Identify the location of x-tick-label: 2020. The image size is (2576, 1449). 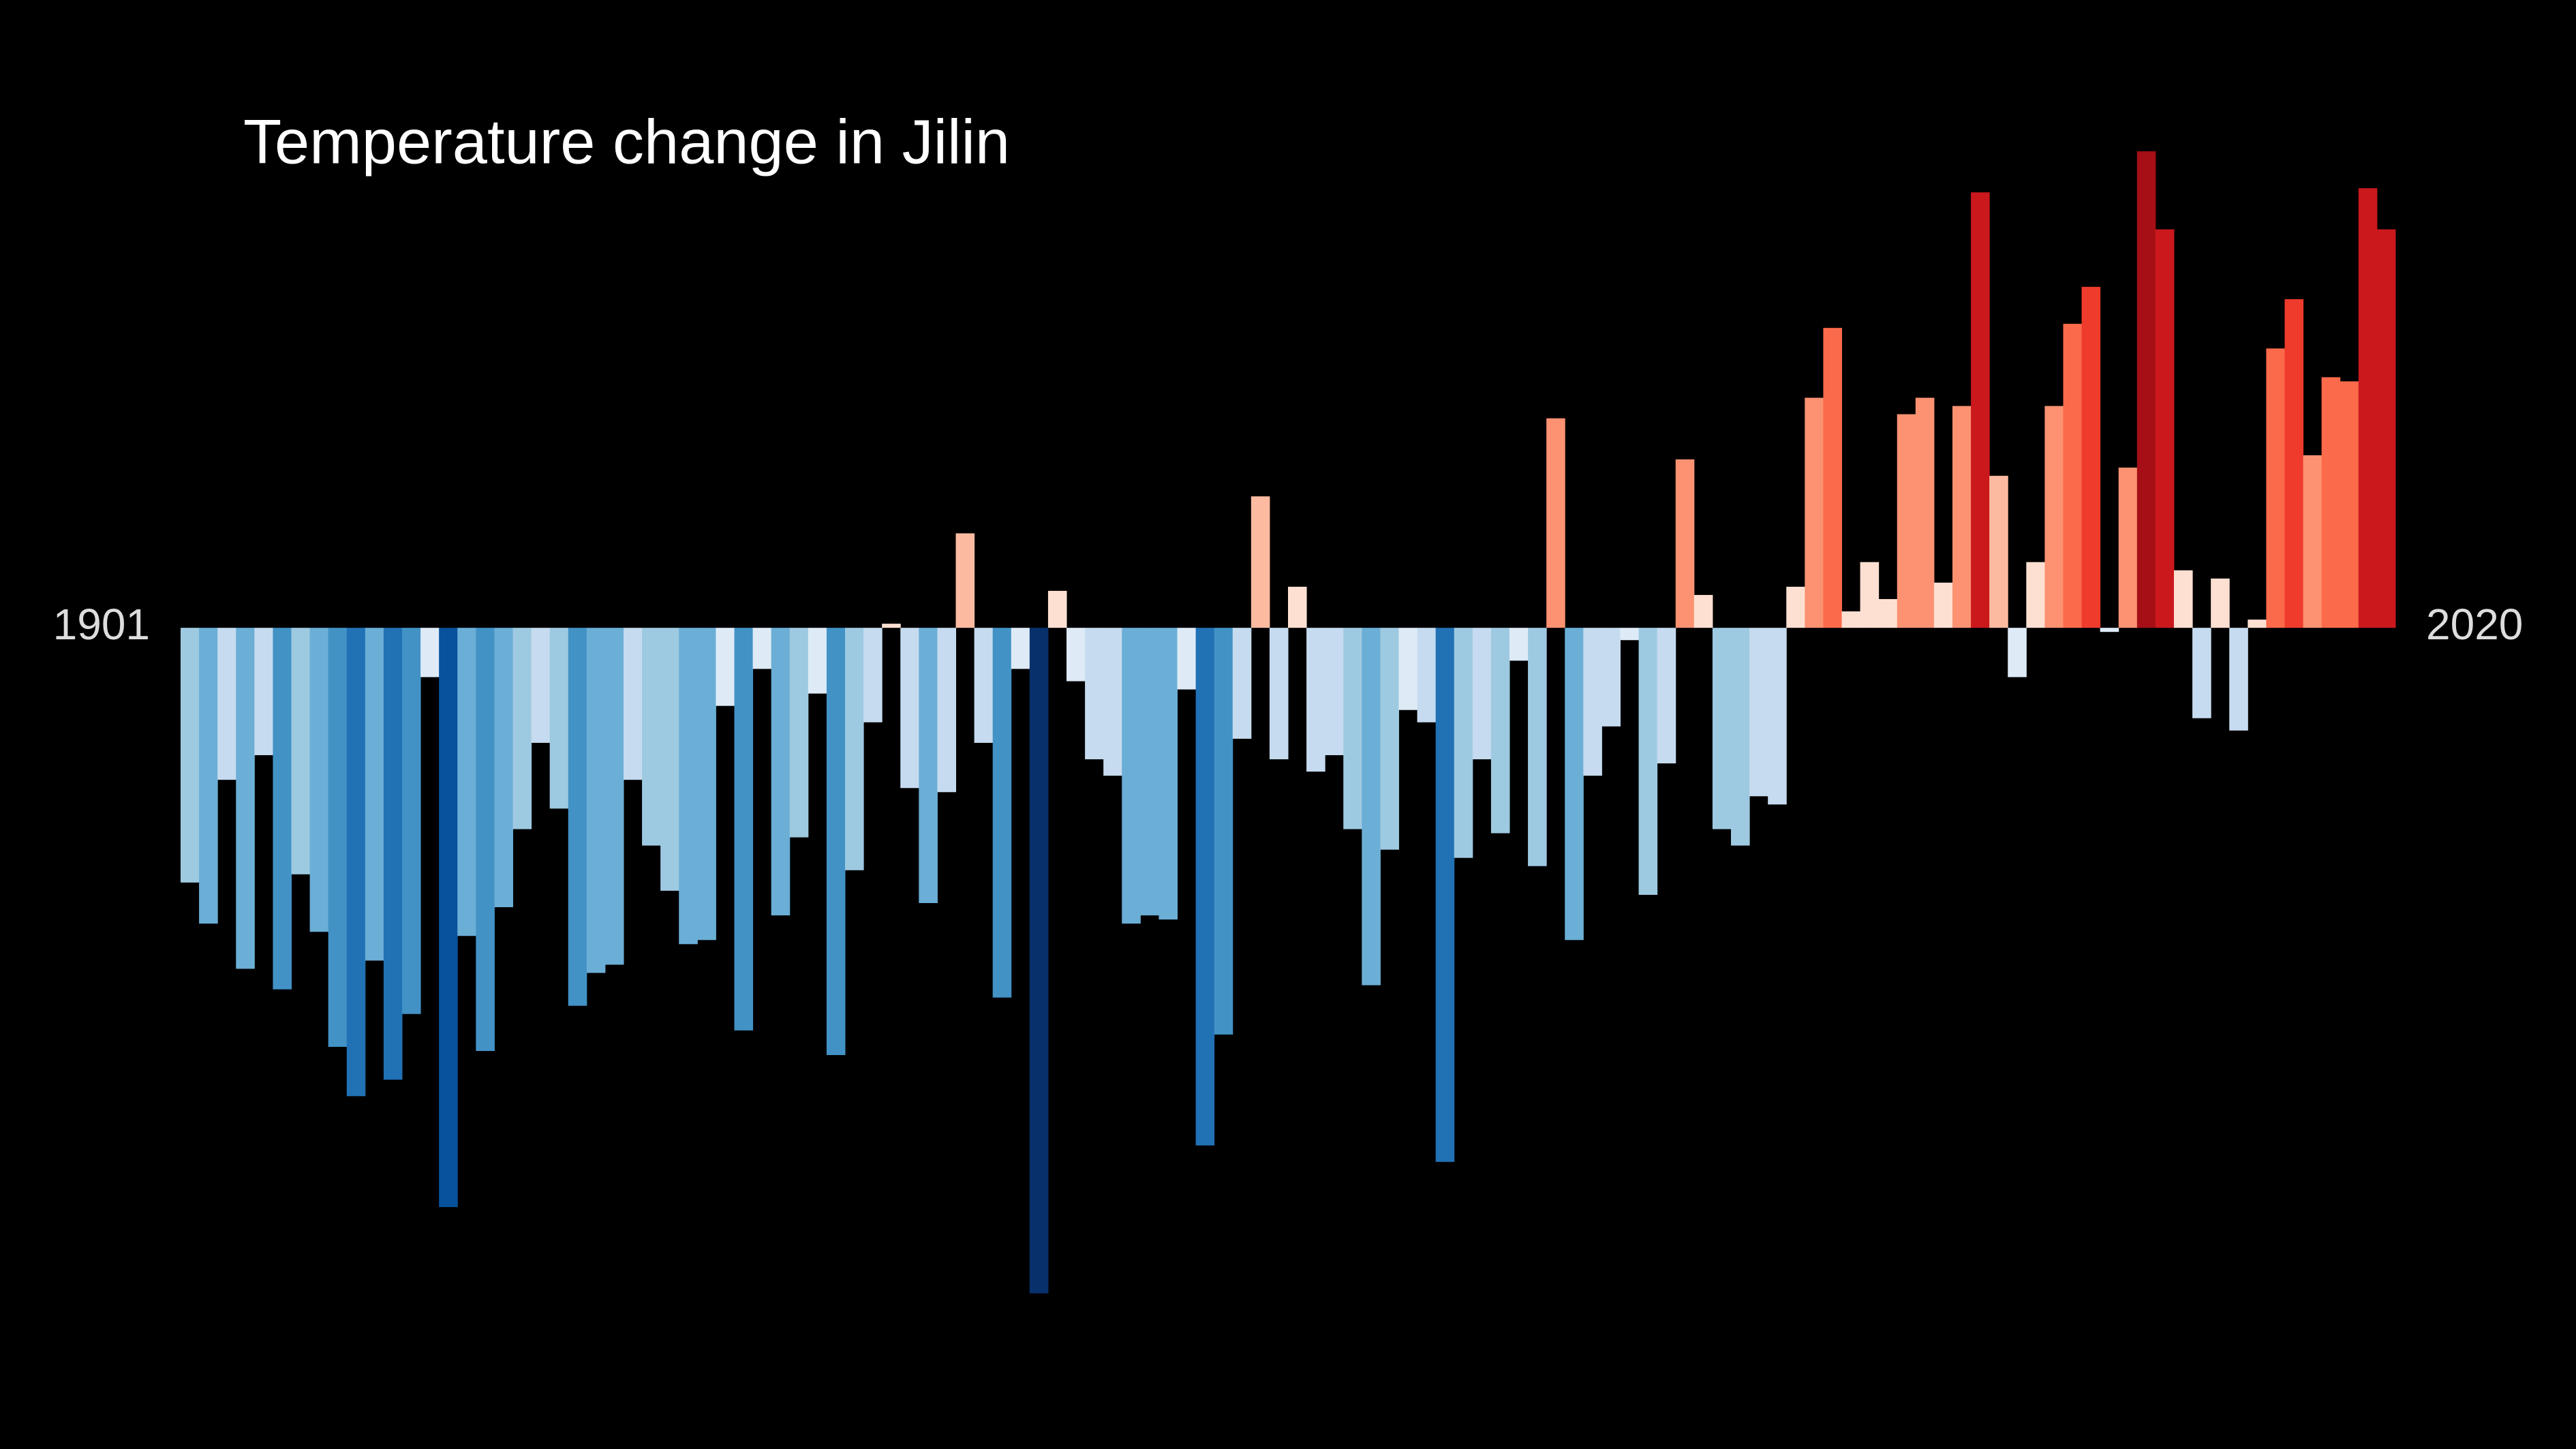
(2474, 625).